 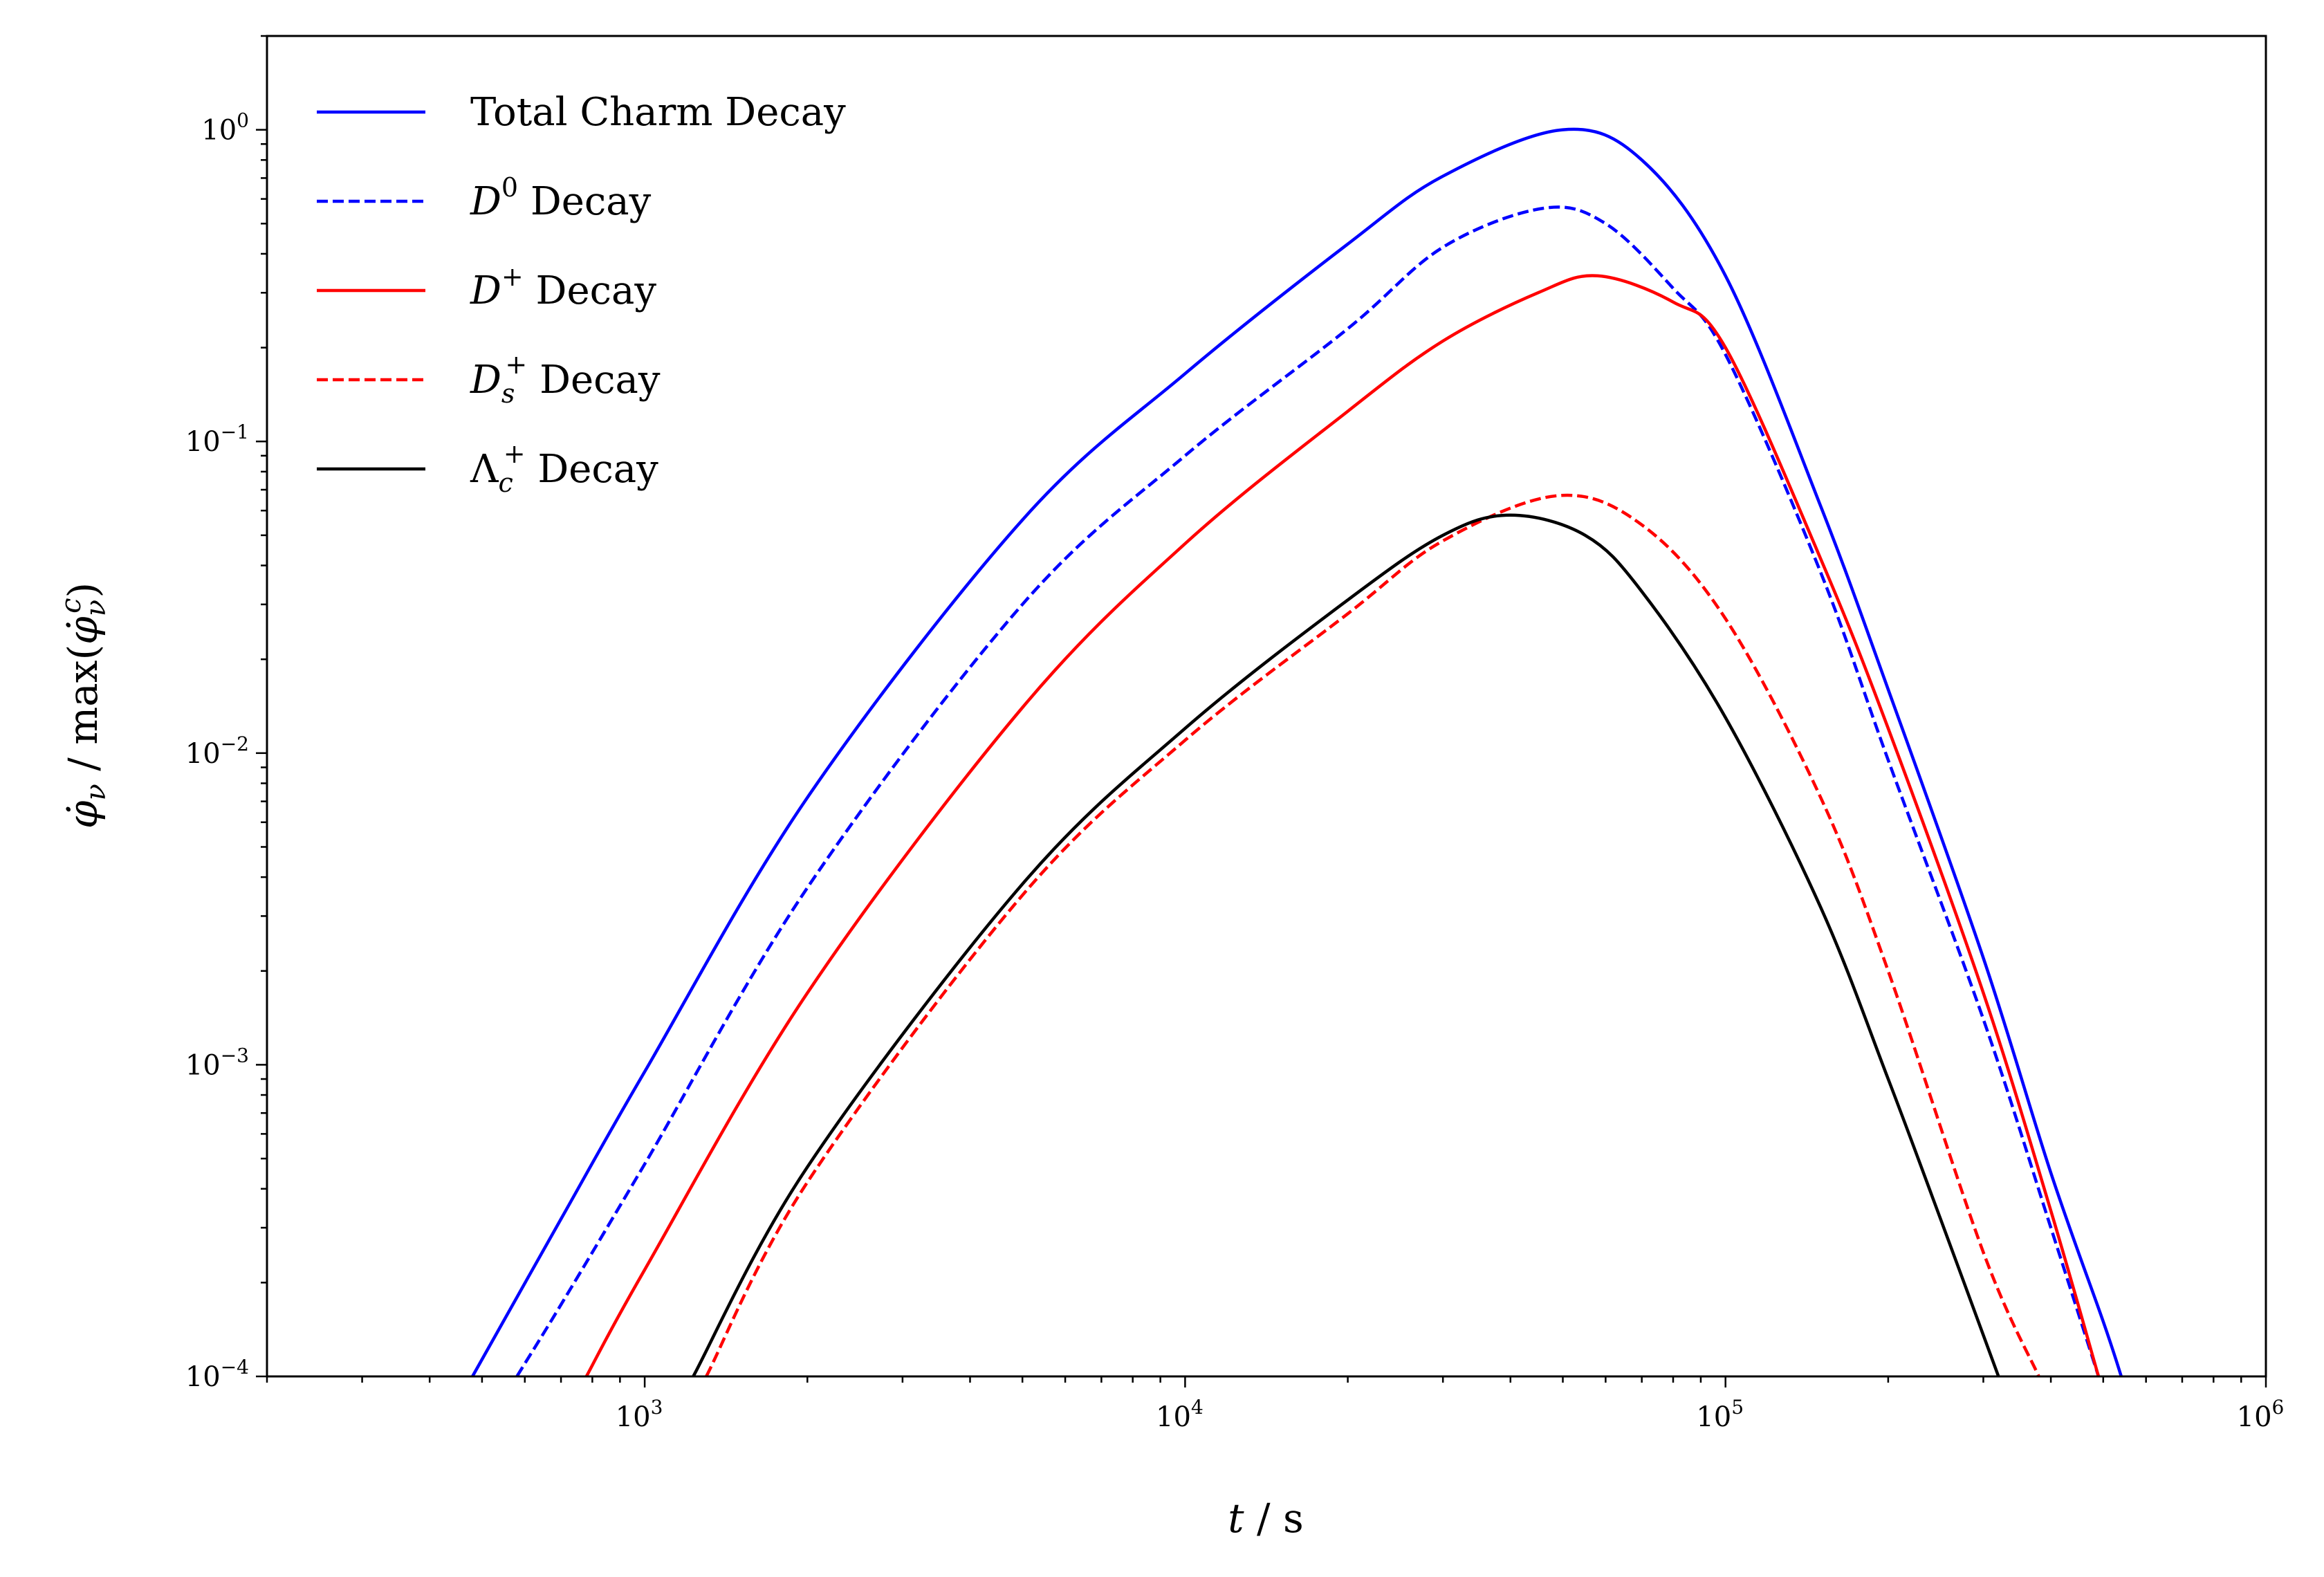 What do you see at coordinates (217, 1374) in the screenshot?
I see `y-tick-label: 10⁻⁴` at bounding box center [217, 1374].